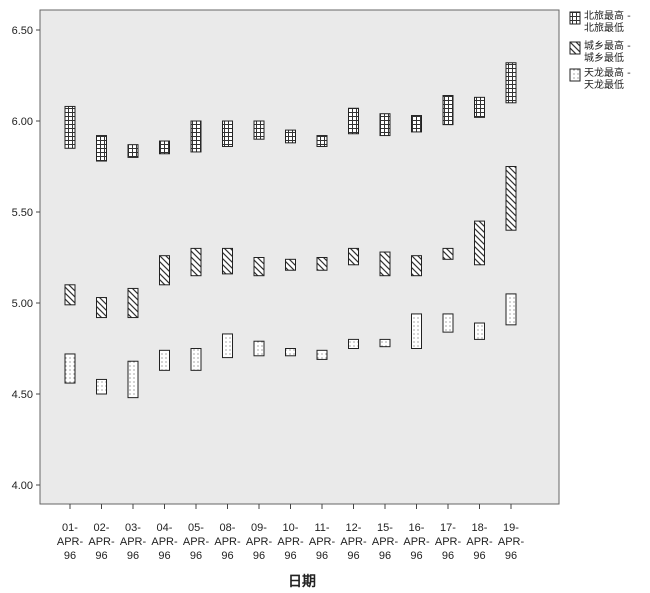  I want to click on x-tick-label: 02-, so click(102, 528).